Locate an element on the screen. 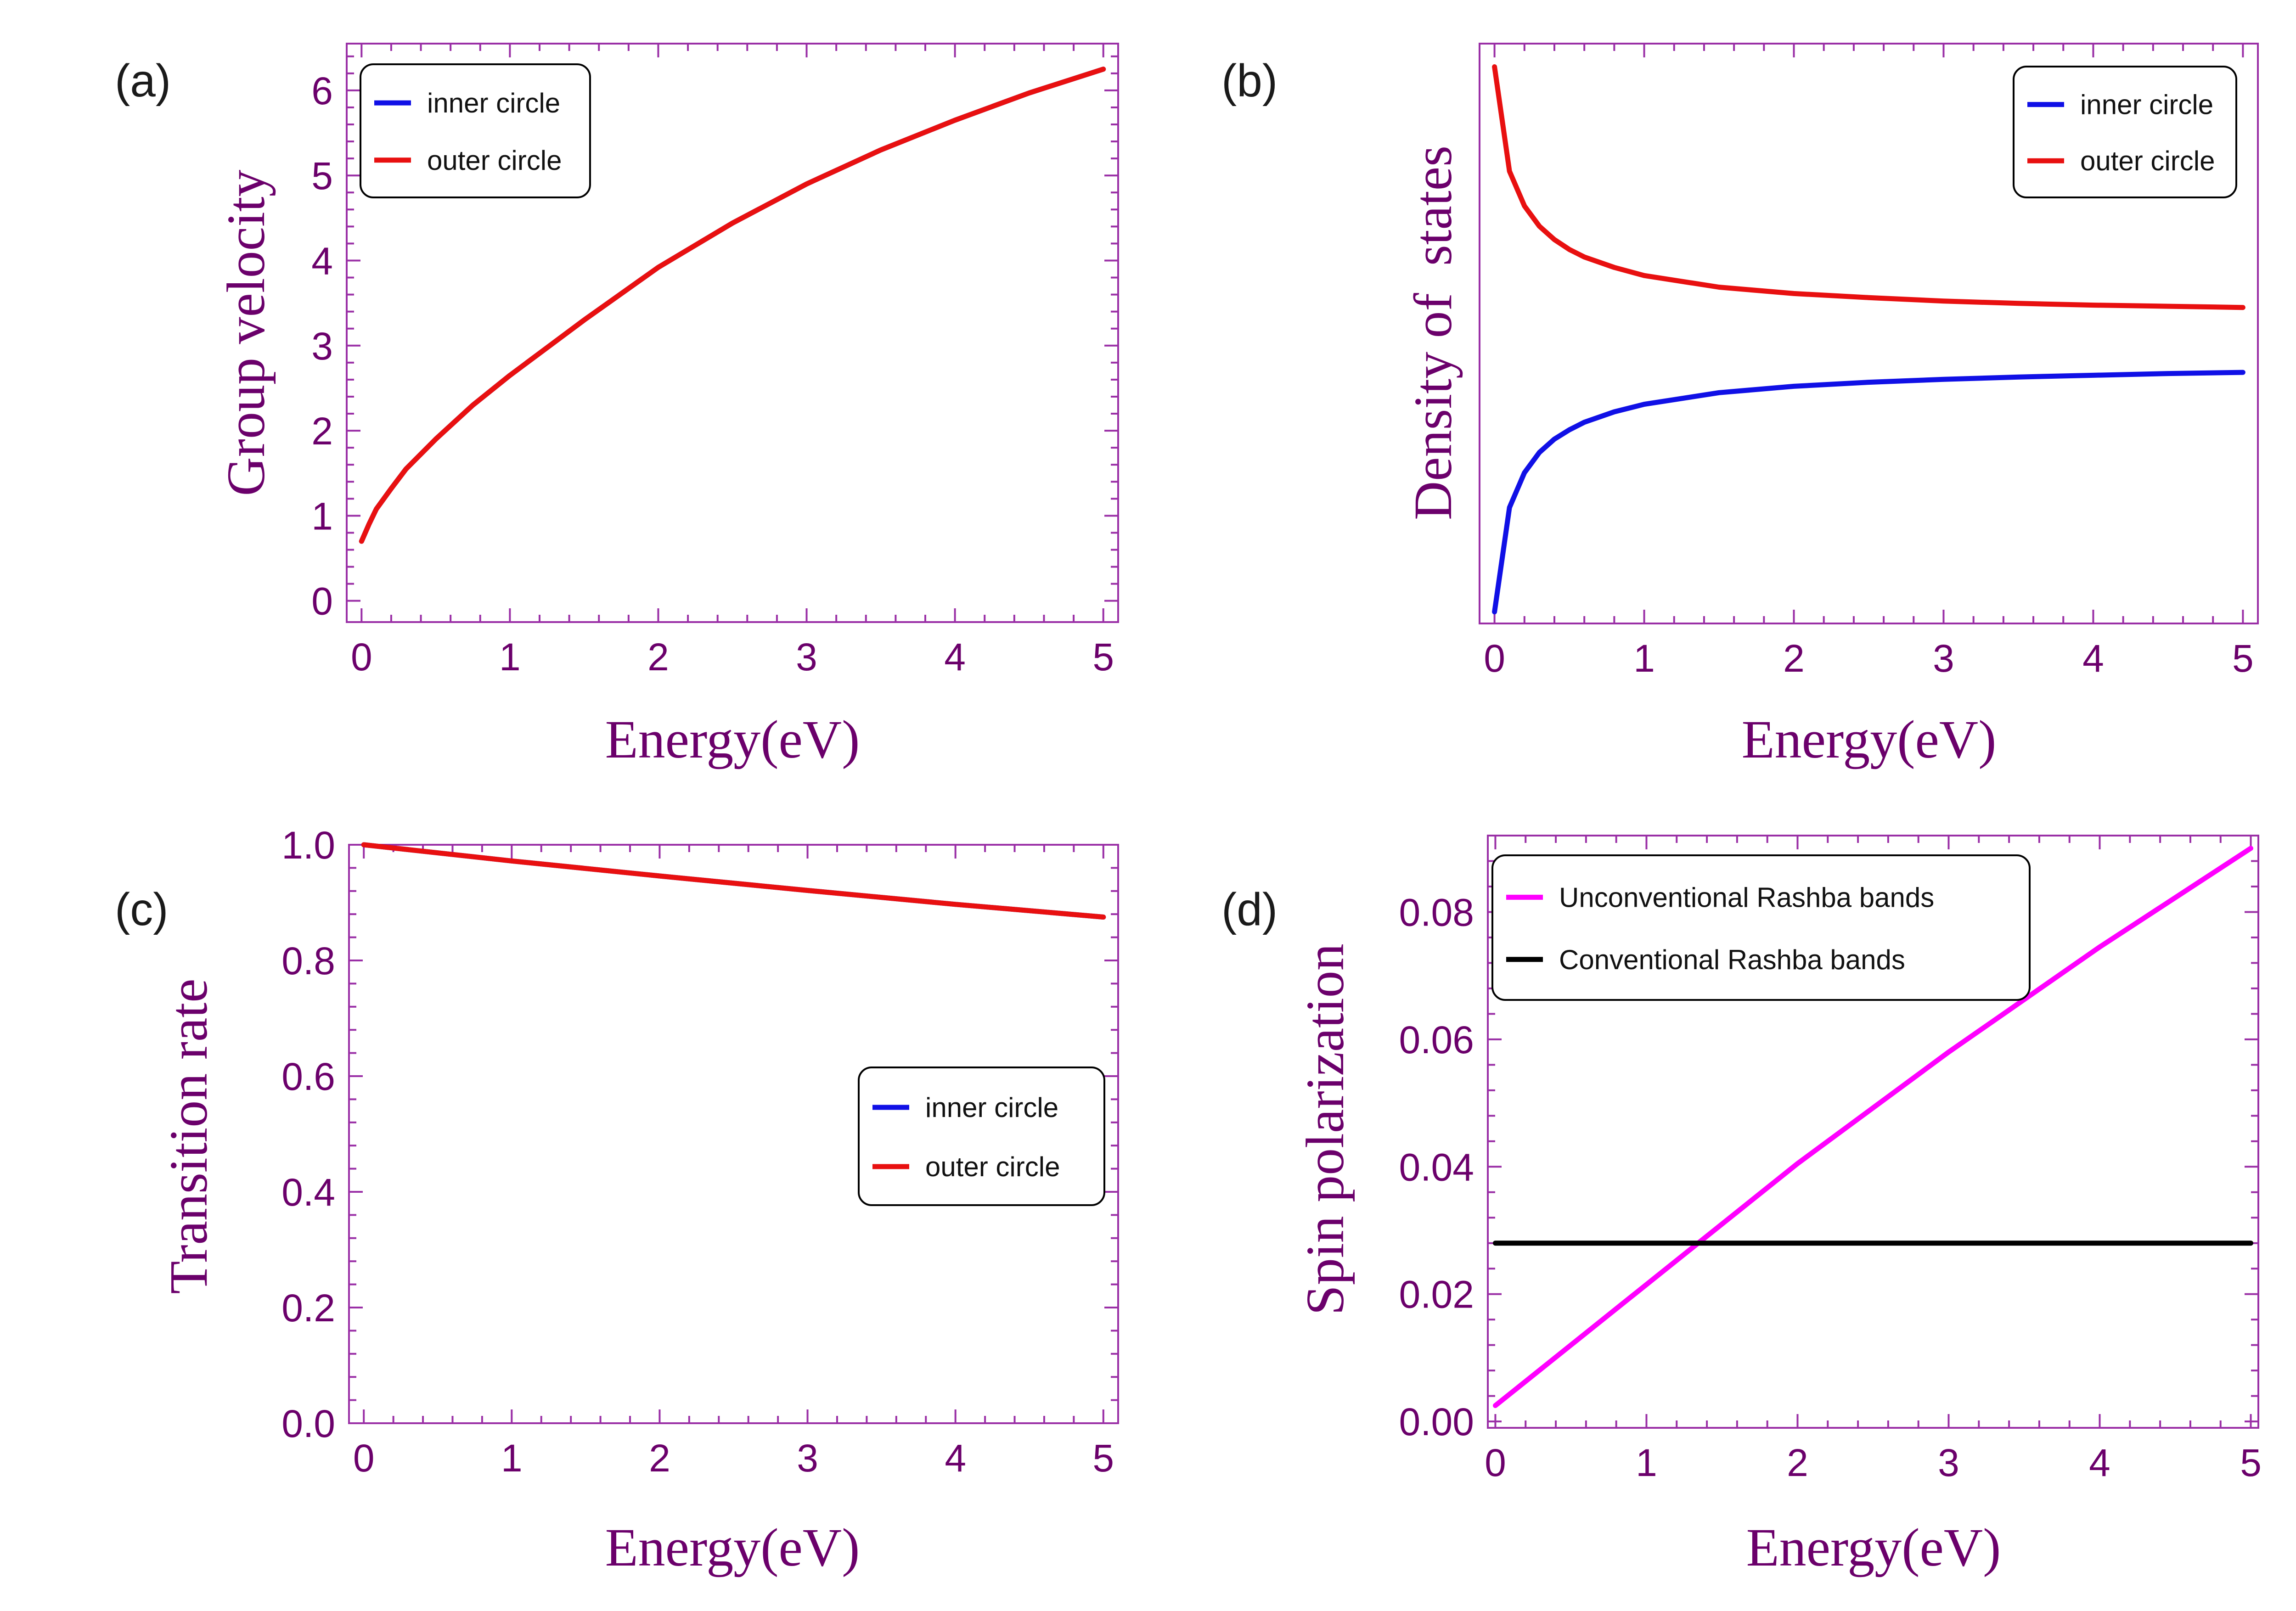 Image resolution: width=2296 pixels, height=1611 pixels. legend-label: Conventional Rashba bands is located at coordinates (1732, 959).